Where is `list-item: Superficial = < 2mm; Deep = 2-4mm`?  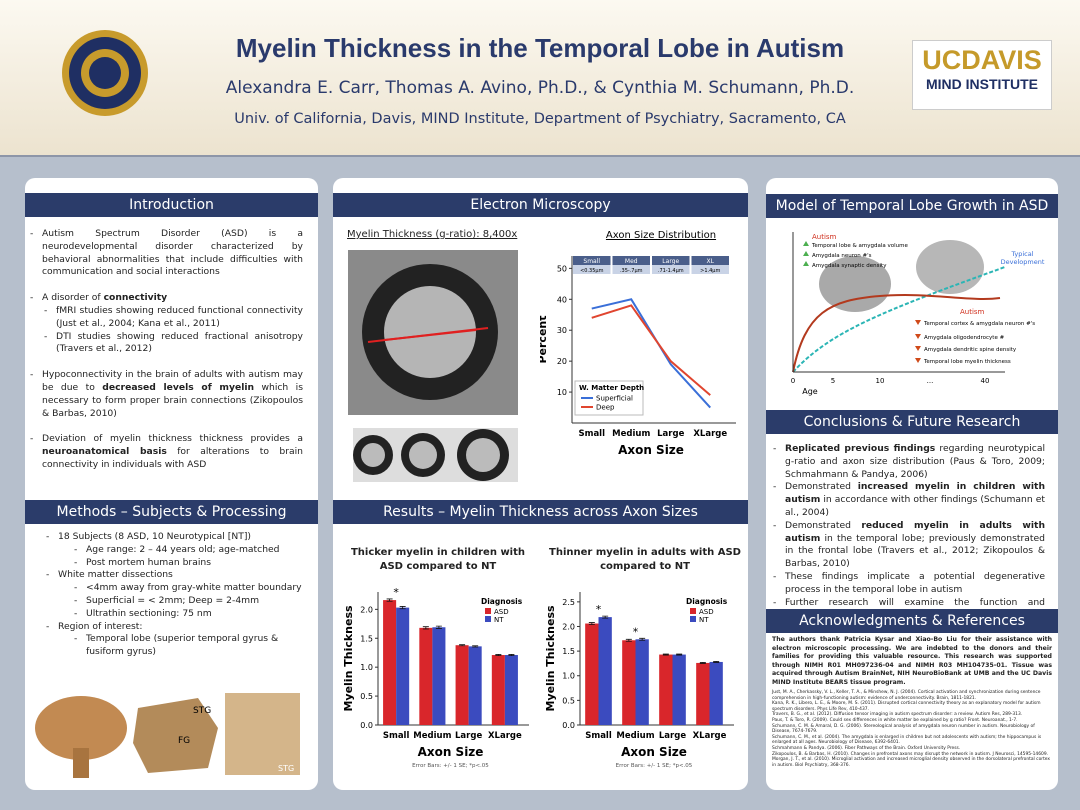
list-item: Superficial = < 2mm; Deep = 2-4mm is located at coordinates (189, 601).